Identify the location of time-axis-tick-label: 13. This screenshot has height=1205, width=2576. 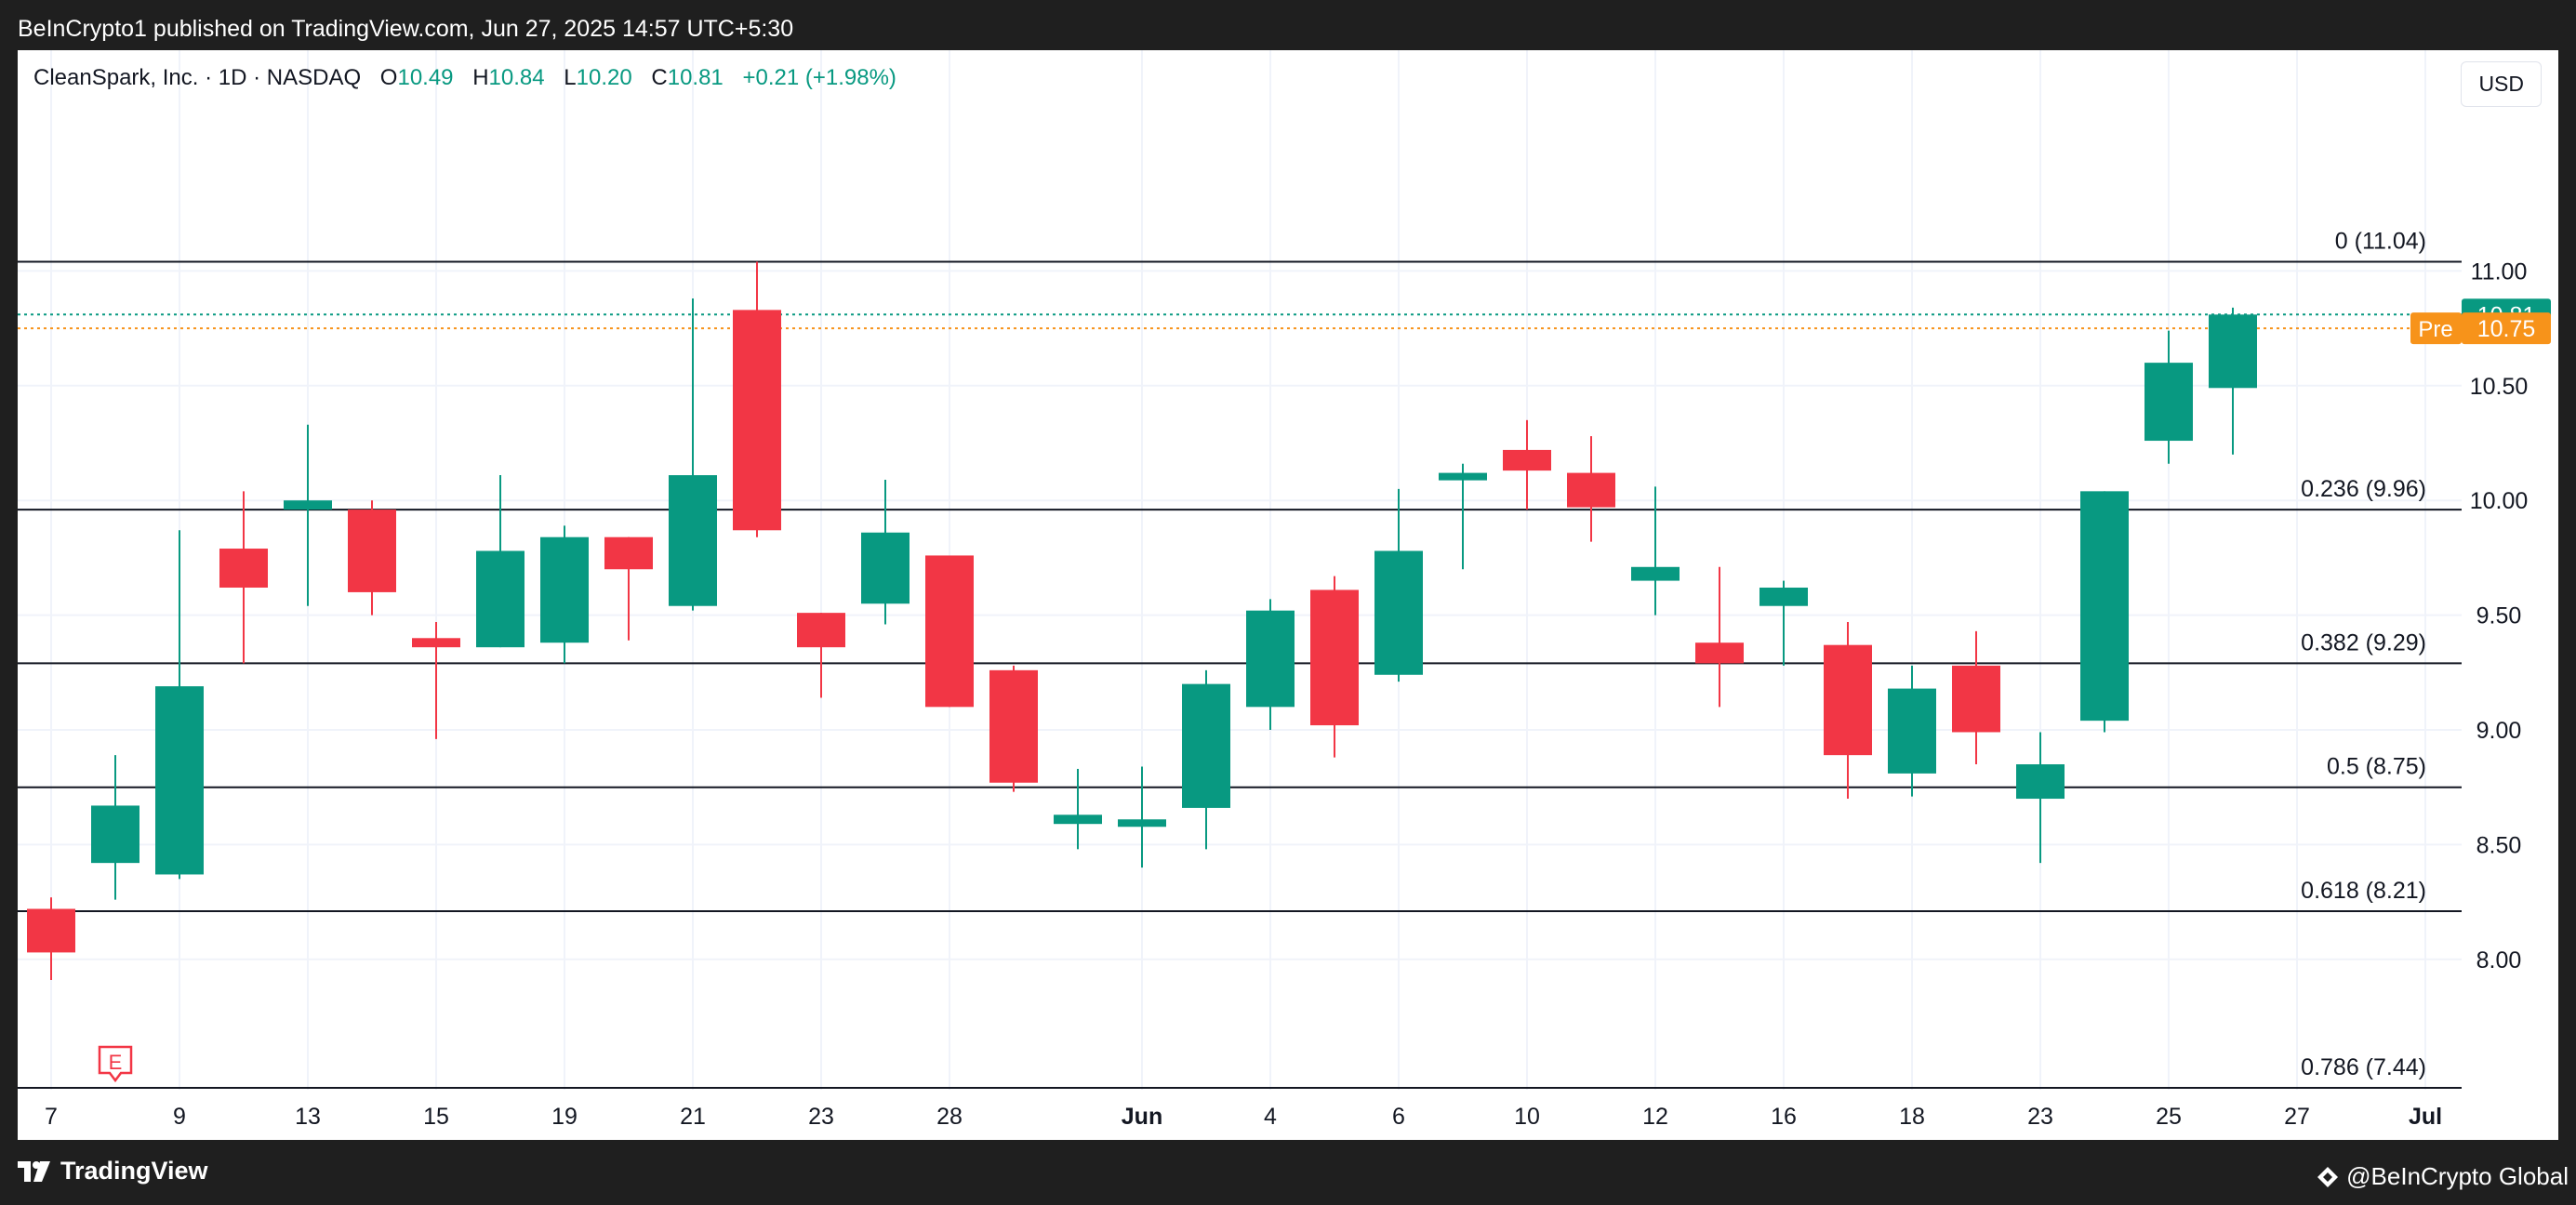
(308, 1117).